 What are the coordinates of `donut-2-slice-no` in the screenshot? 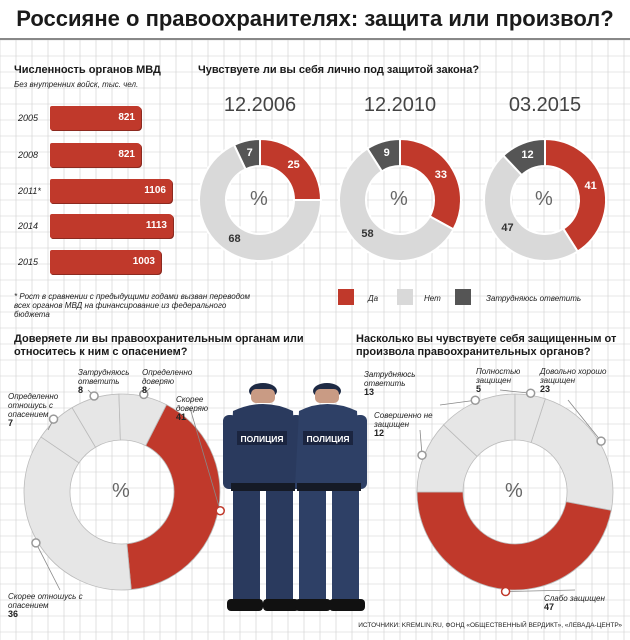 It's located at (531, 208).